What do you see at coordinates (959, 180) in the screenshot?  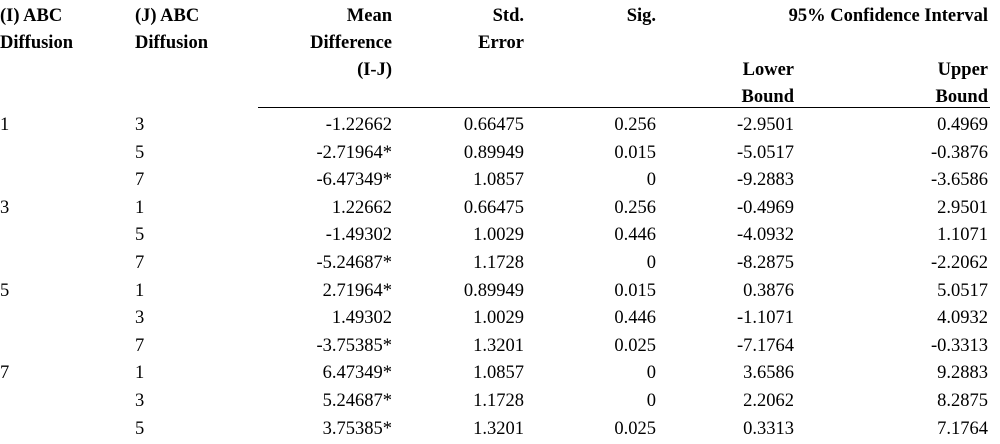 I see `cell: -3.6586` at bounding box center [959, 180].